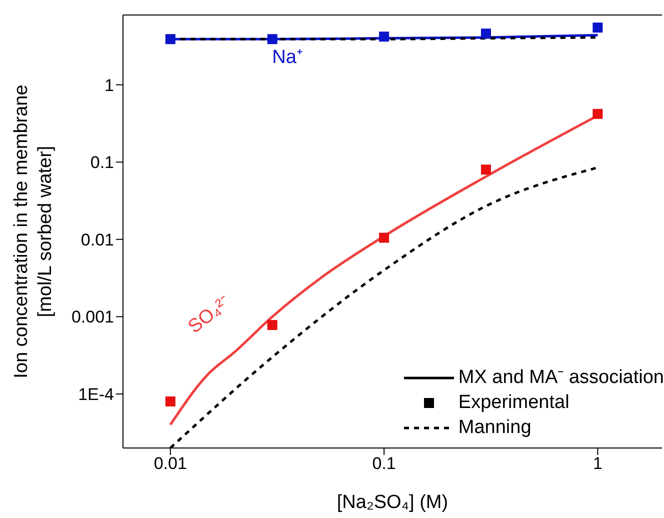  What do you see at coordinates (109, 85) in the screenshot?
I see `y-tick-label: 1` at bounding box center [109, 85].